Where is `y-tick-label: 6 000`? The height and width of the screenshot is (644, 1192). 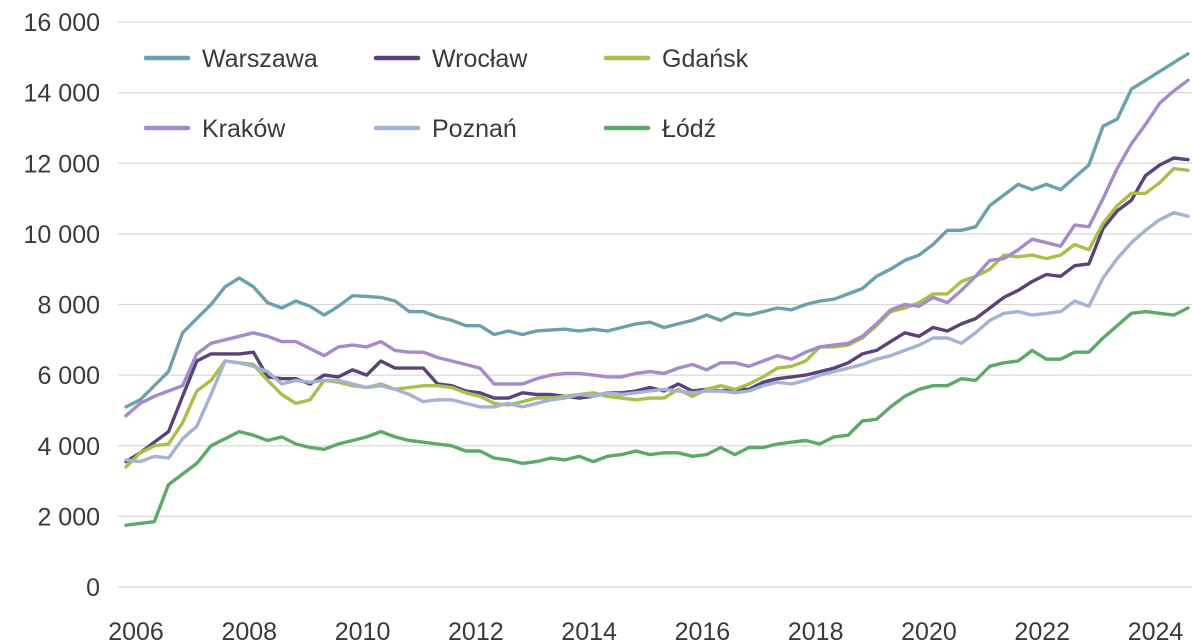
y-tick-label: 6 000 is located at coordinates (68, 376).